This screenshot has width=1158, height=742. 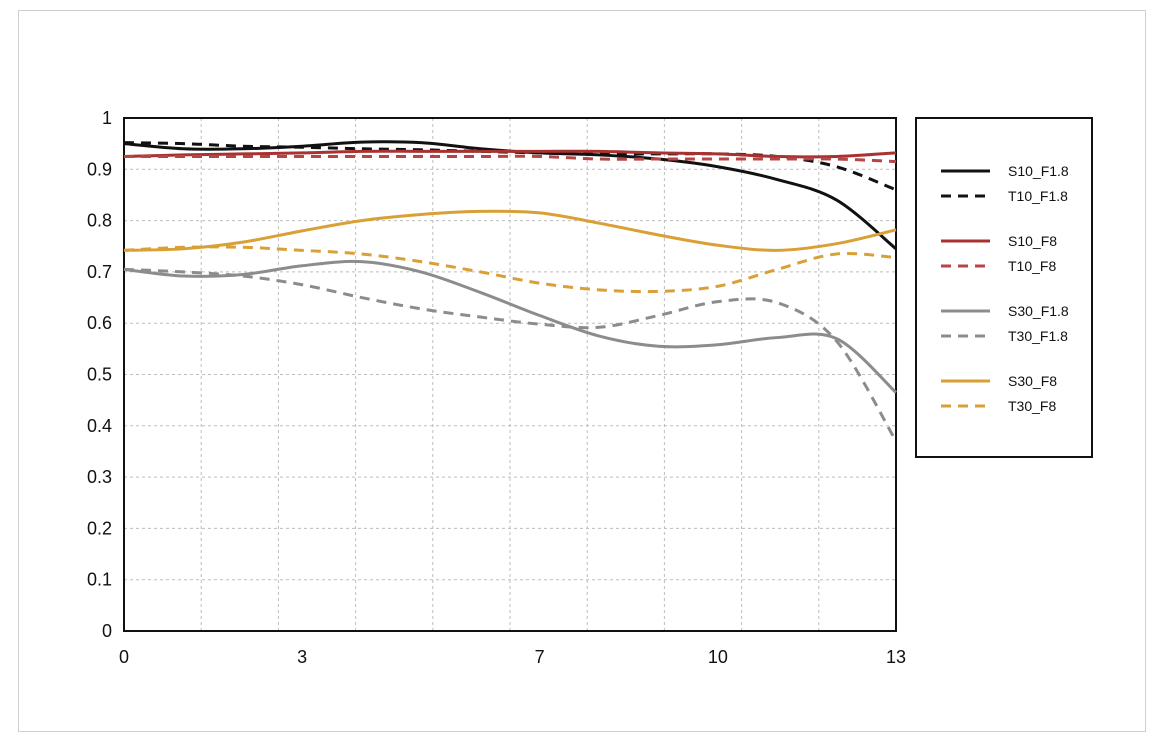 I want to click on y-tick-label: 0.1, so click(x=99, y=580).